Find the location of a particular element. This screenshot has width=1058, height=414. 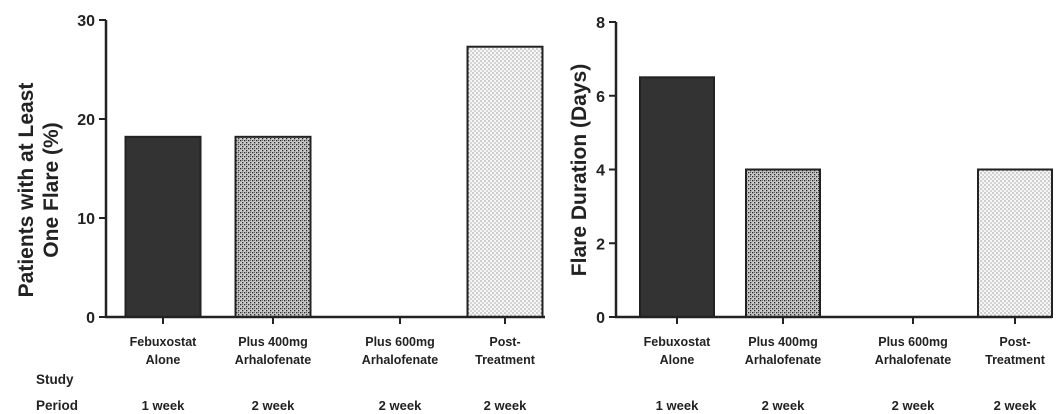

study-period-label-line1: Study is located at coordinates (55, 379).